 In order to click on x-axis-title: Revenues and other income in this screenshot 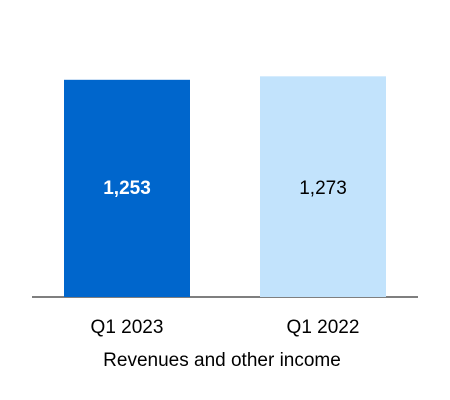, I will do `click(222, 360)`.